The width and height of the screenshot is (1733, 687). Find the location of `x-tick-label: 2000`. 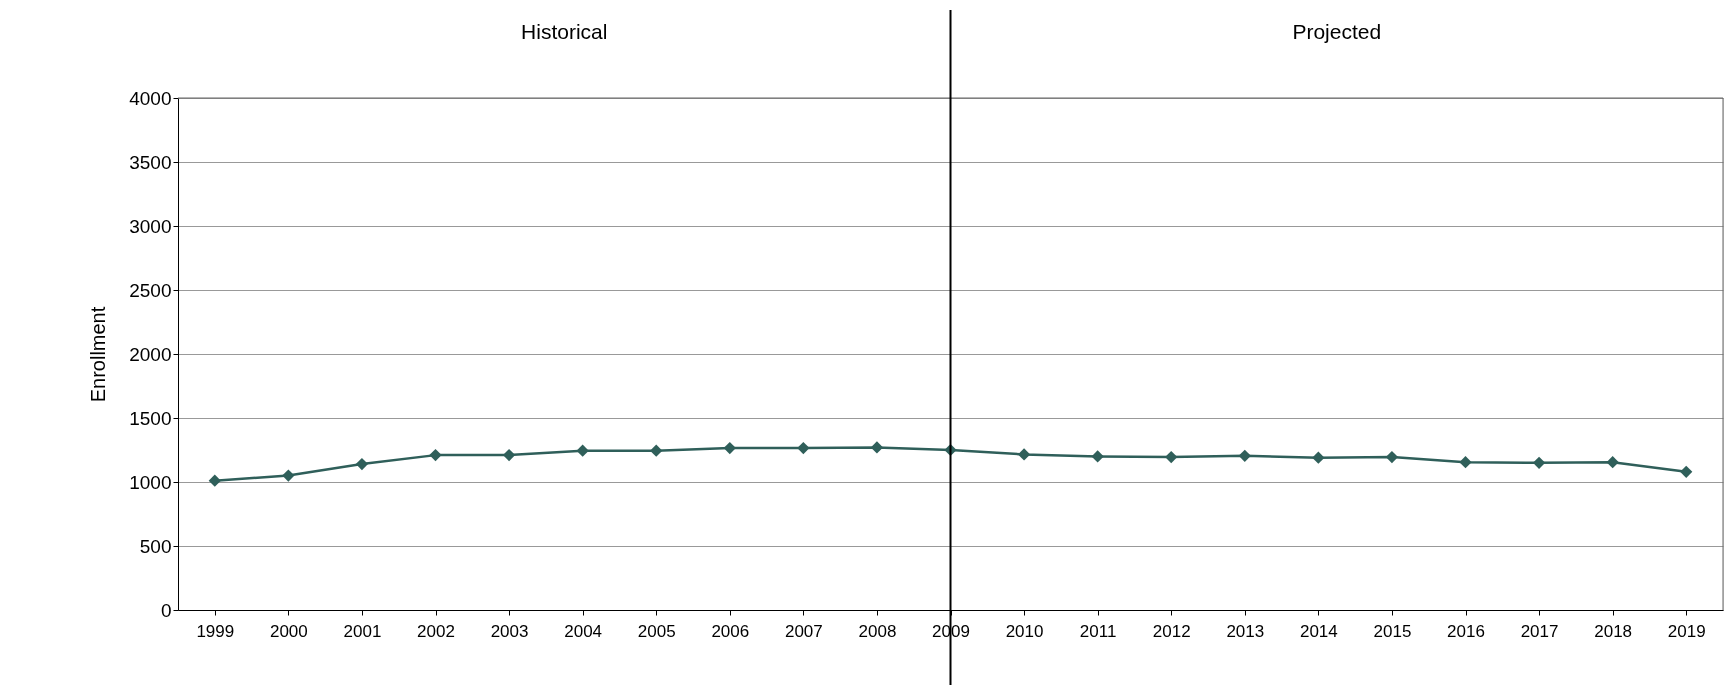

x-tick-label: 2000 is located at coordinates (288, 631).